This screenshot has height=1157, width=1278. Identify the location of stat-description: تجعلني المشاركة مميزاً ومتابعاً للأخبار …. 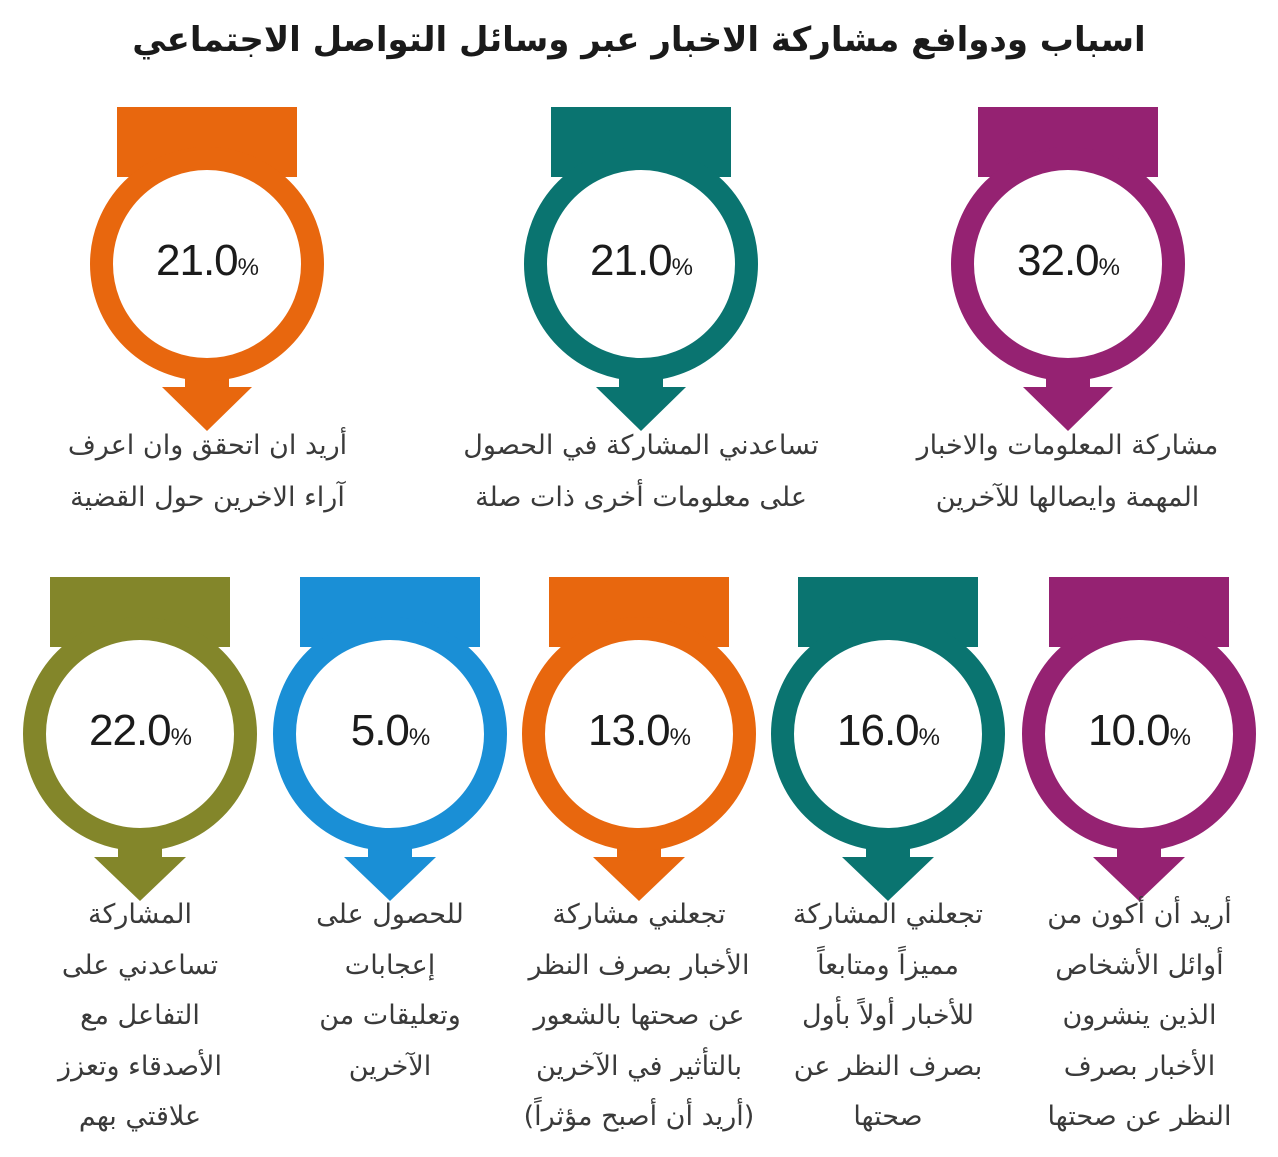
(888, 1015).